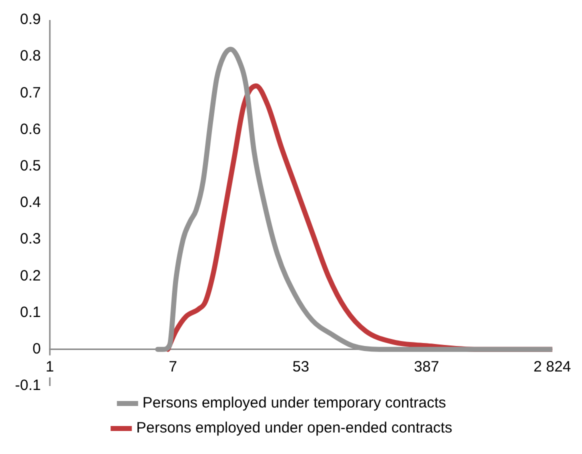  I want to click on y-tick-label: 0.8, so click(30, 56).